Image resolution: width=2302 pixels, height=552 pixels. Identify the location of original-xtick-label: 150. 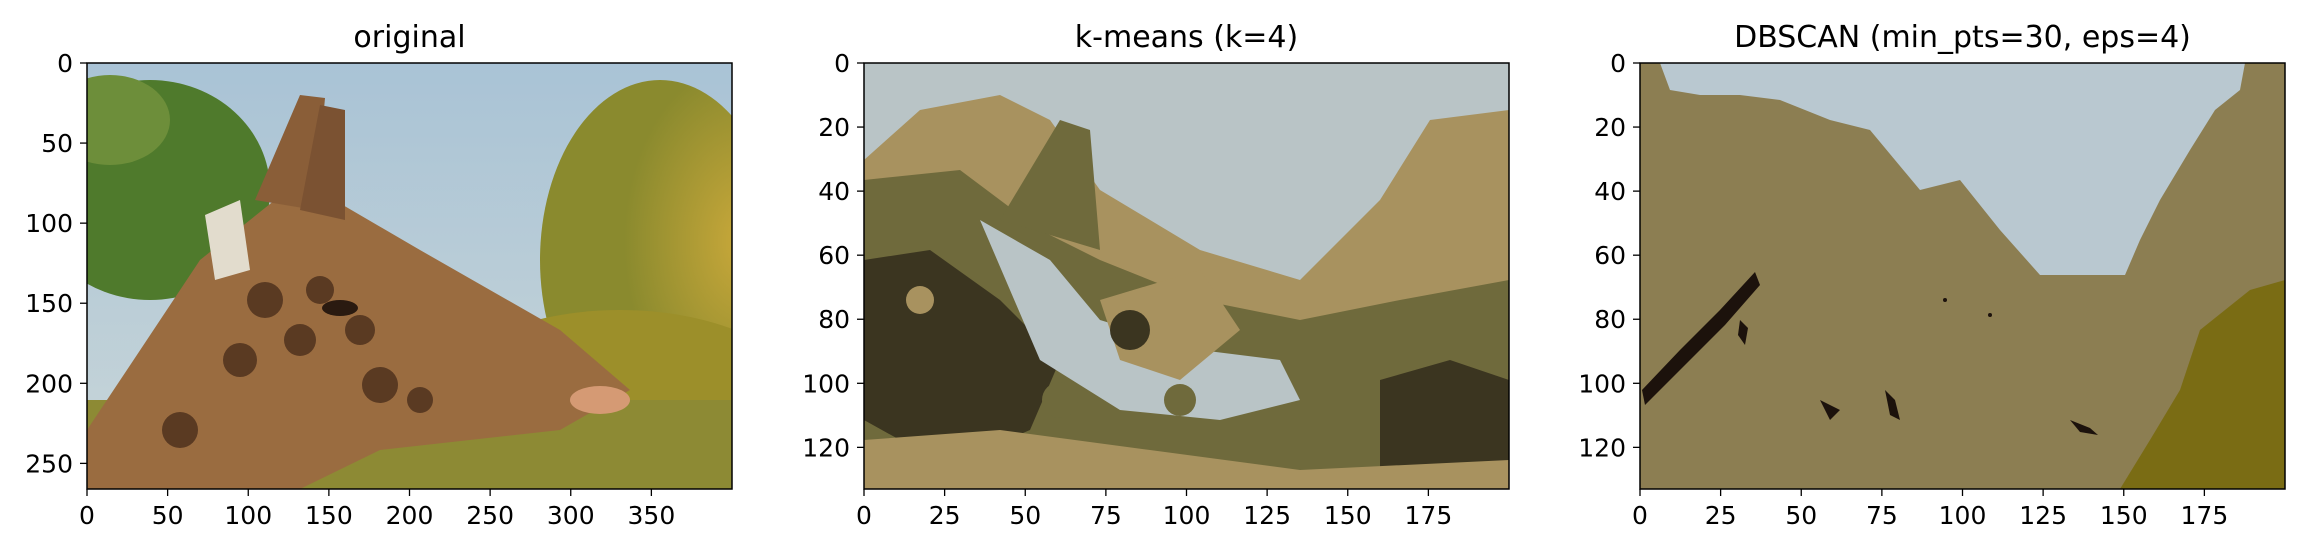
(329, 515).